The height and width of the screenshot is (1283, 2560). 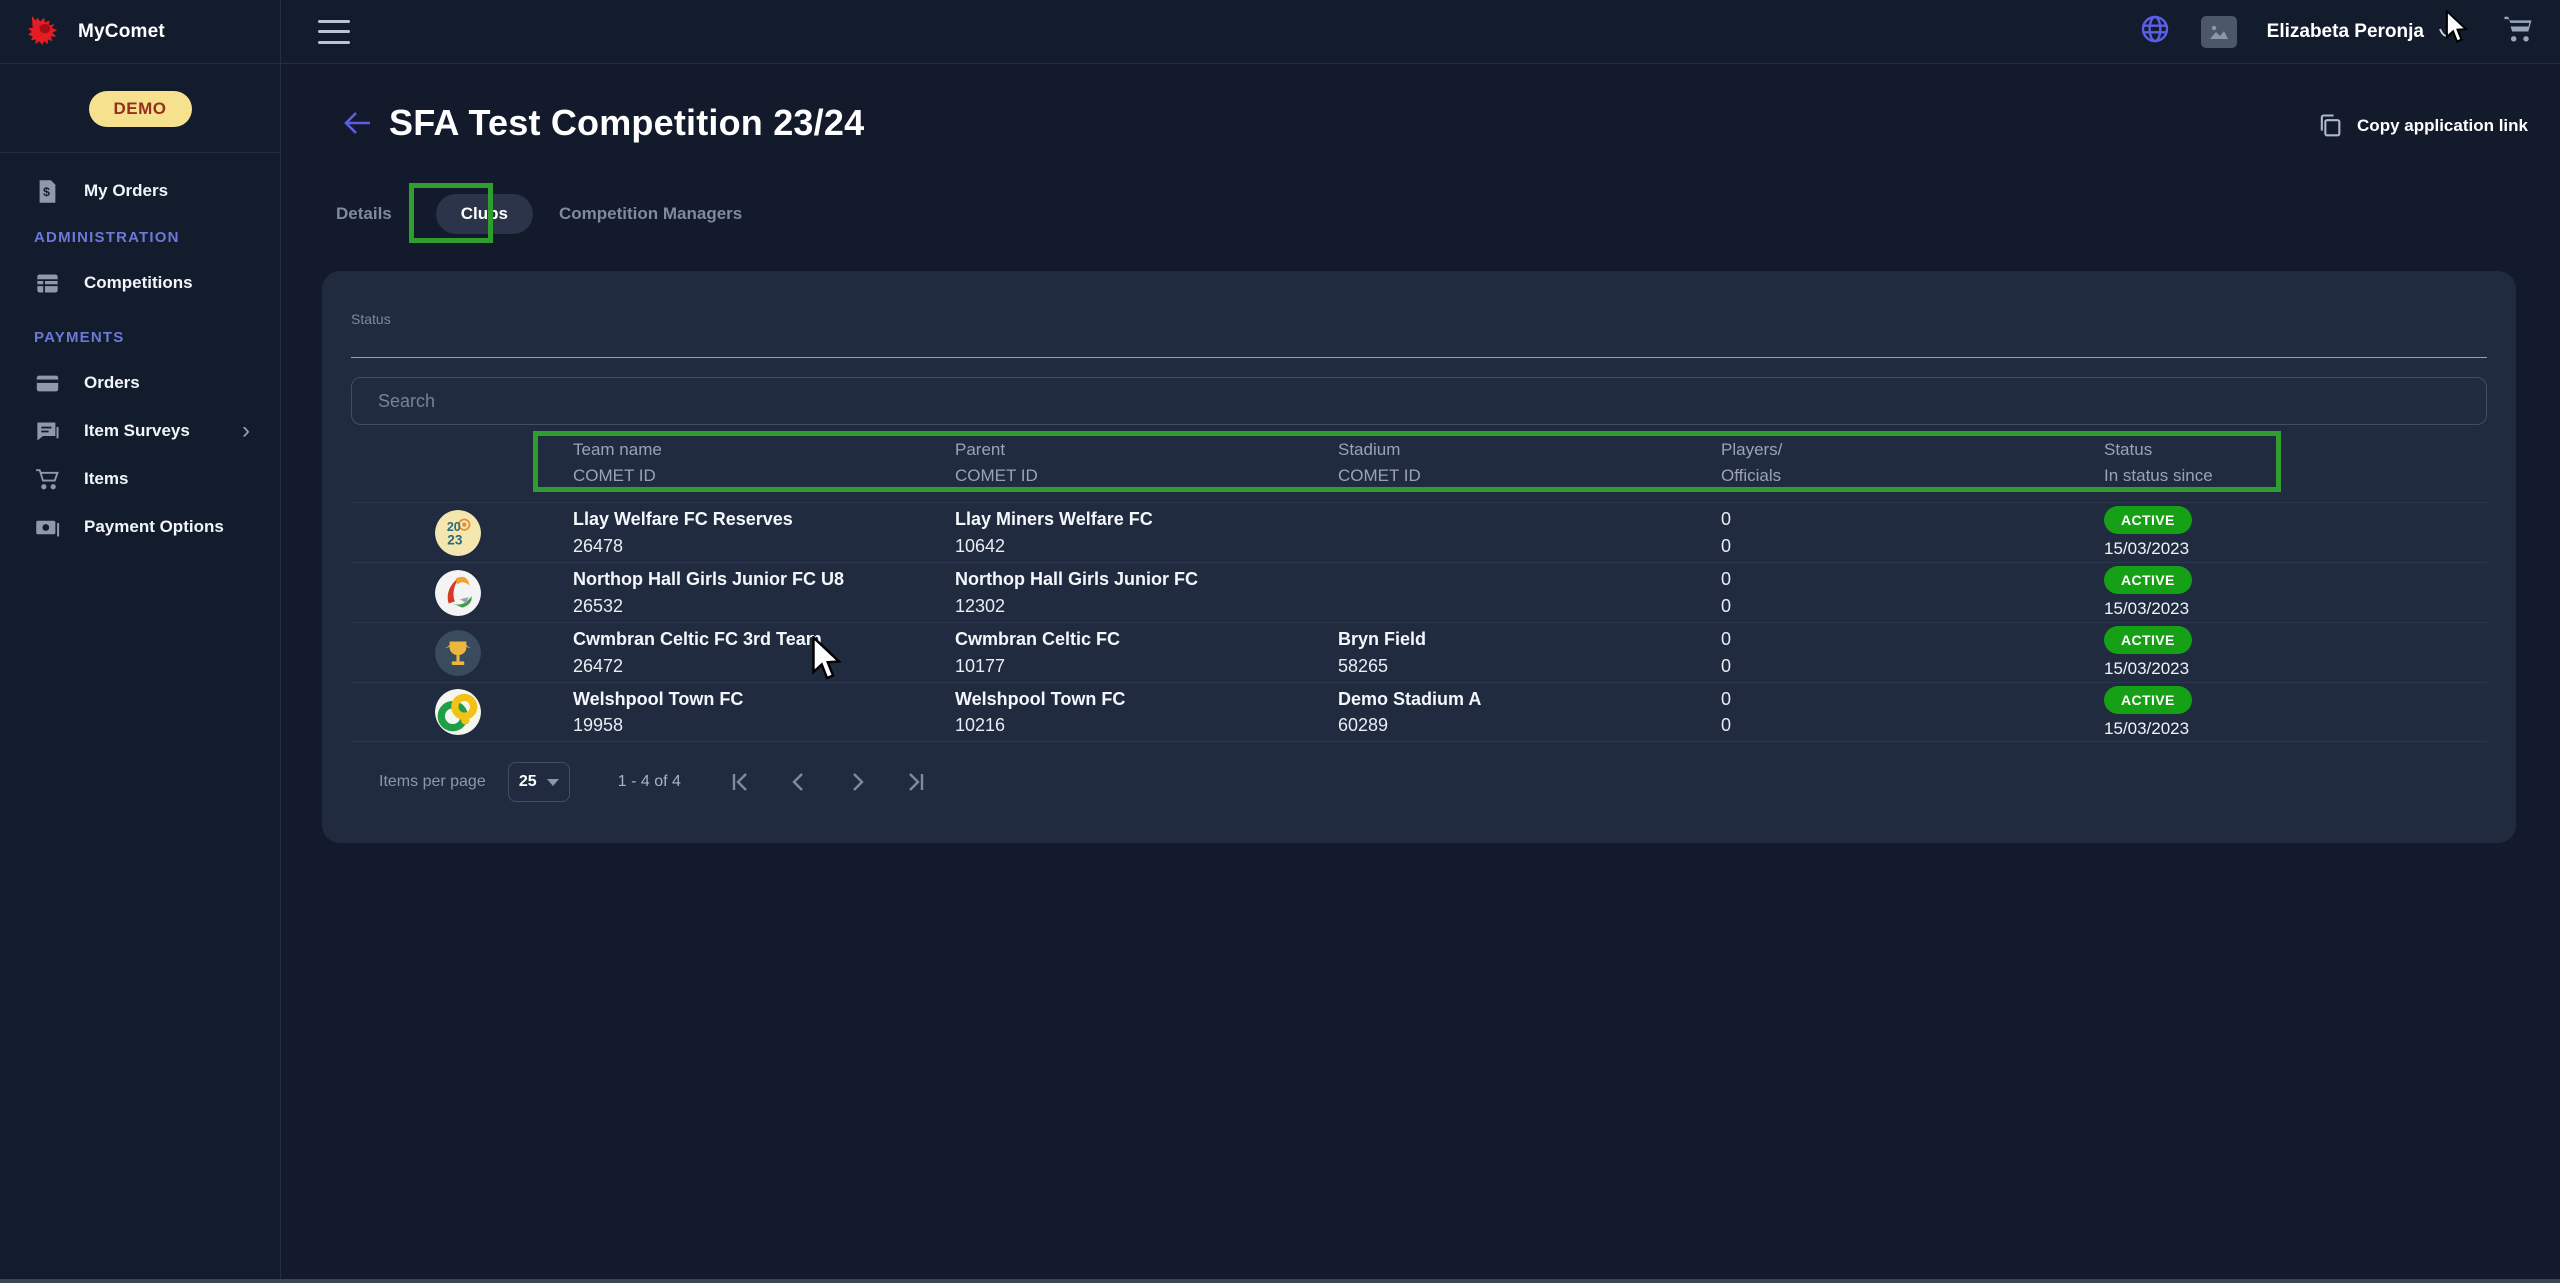 I want to click on brand-name: MyComet, so click(x=121, y=31).